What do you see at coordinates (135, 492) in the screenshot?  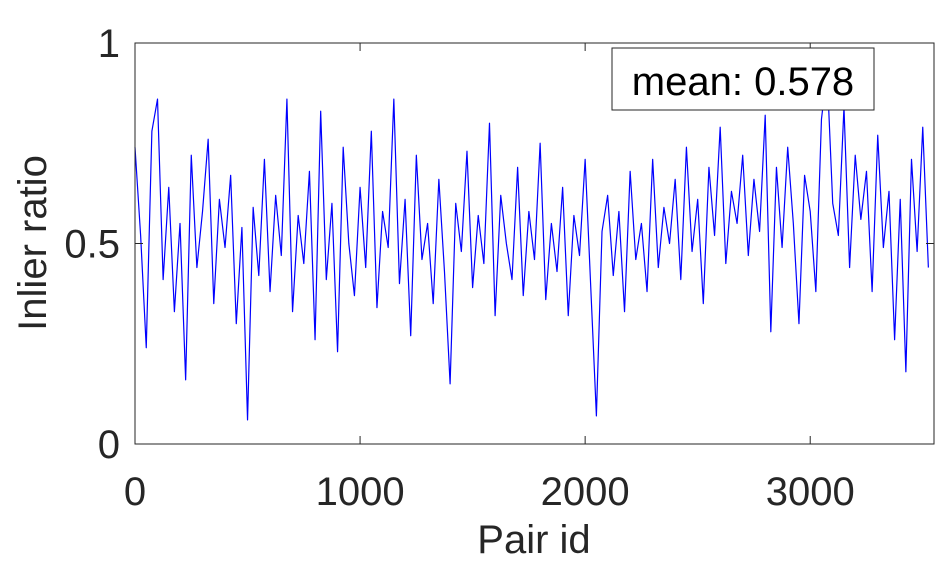 I see `x-tick-label-0: 0` at bounding box center [135, 492].